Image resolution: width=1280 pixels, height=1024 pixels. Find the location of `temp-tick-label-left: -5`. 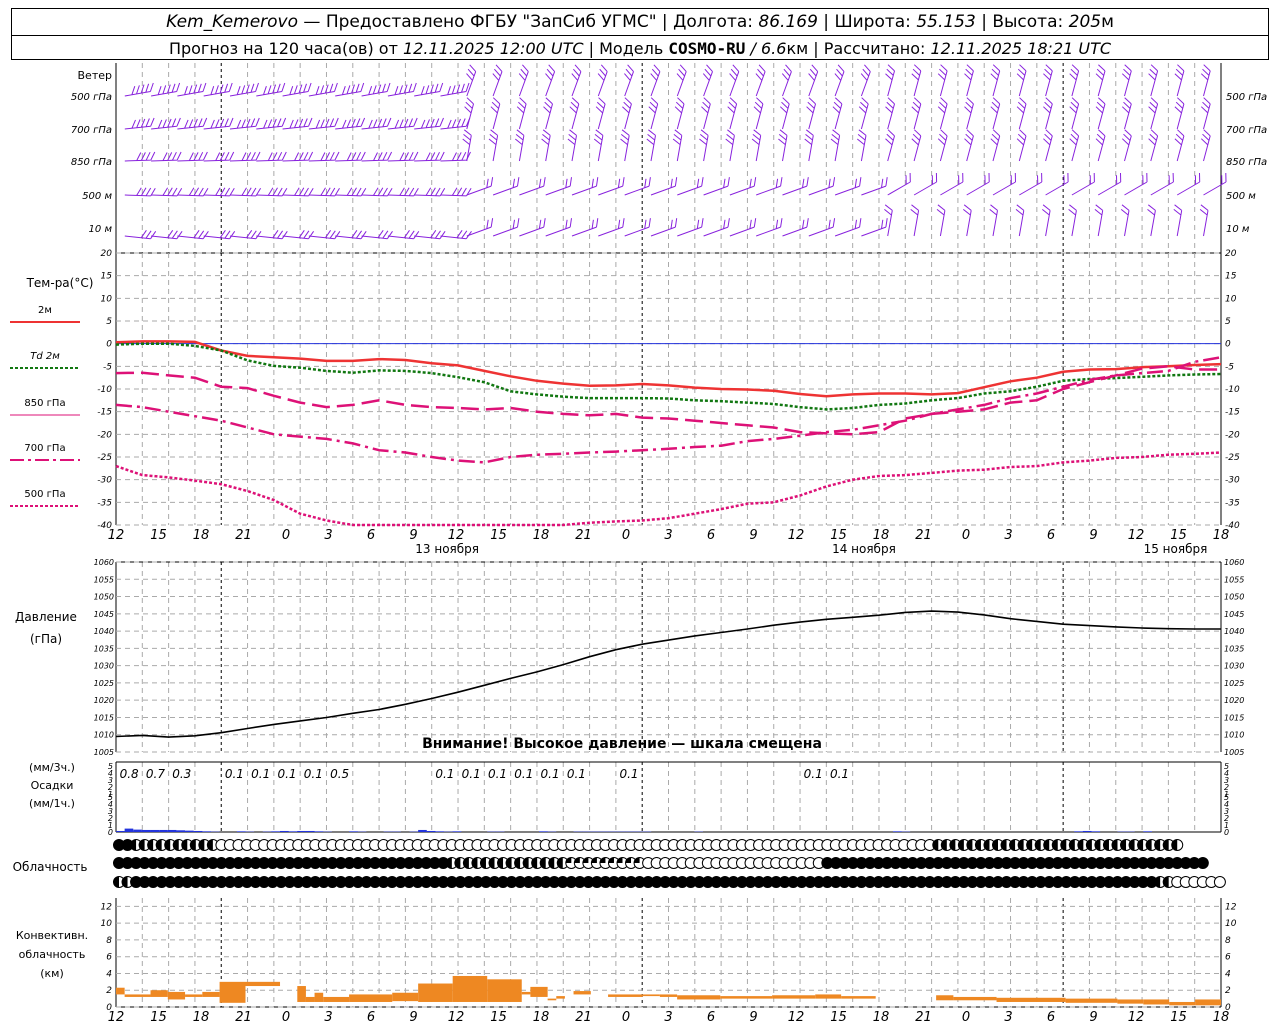

temp-tick-label-left: -5 is located at coordinates (107, 367).